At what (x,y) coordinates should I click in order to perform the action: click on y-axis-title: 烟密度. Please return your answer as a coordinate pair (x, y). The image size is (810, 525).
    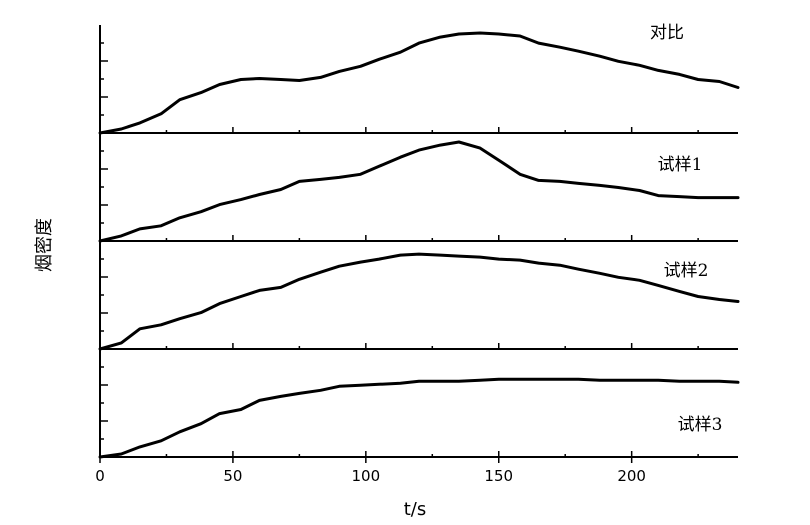
    Looking at the image, I should click on (44, 245).